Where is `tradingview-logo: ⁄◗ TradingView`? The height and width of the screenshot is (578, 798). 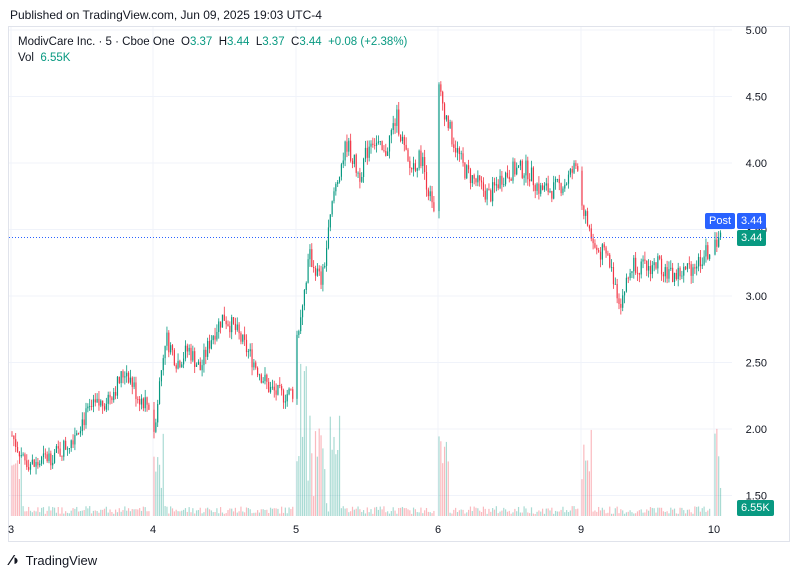
tradingview-logo: ⁄◗ TradingView is located at coordinates (53, 560).